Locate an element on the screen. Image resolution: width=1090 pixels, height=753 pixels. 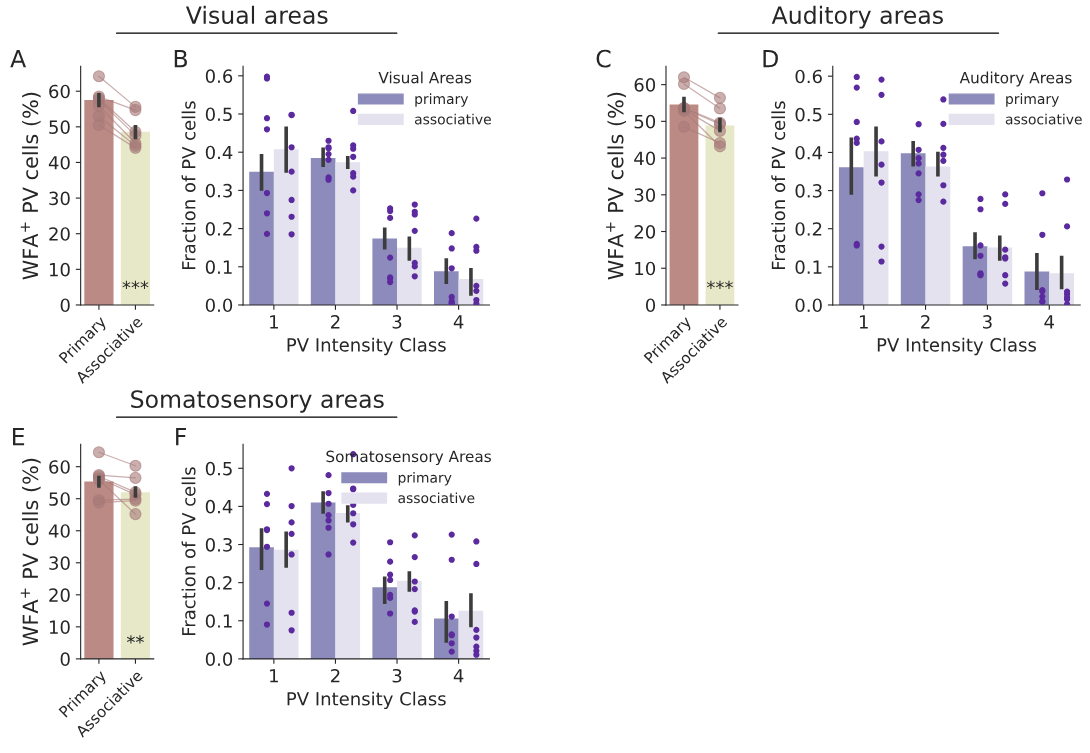
text: F is located at coordinates (181, 437).